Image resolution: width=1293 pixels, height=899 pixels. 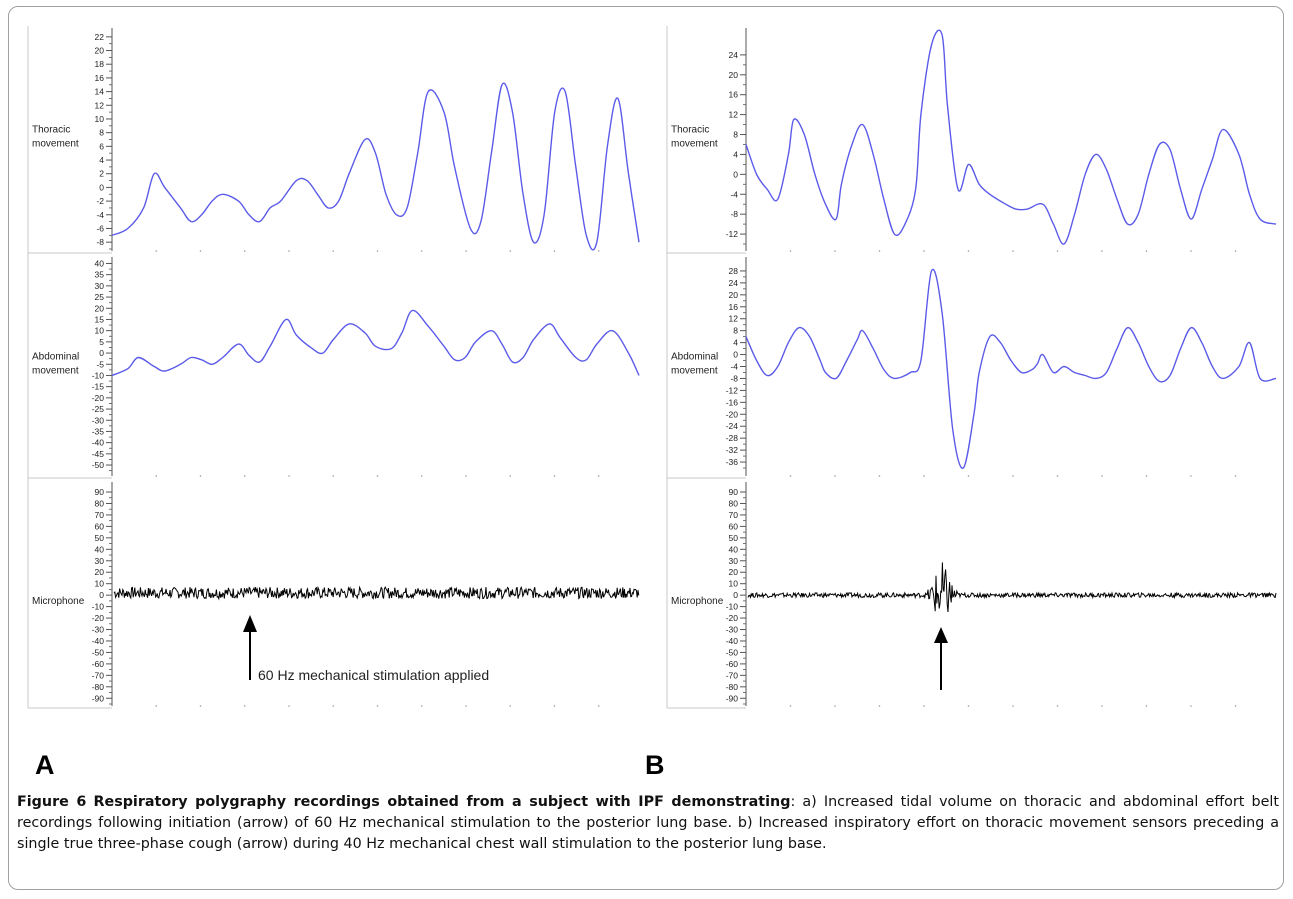 I want to click on panel-b-microphone-label: Microphone, so click(x=697, y=601).